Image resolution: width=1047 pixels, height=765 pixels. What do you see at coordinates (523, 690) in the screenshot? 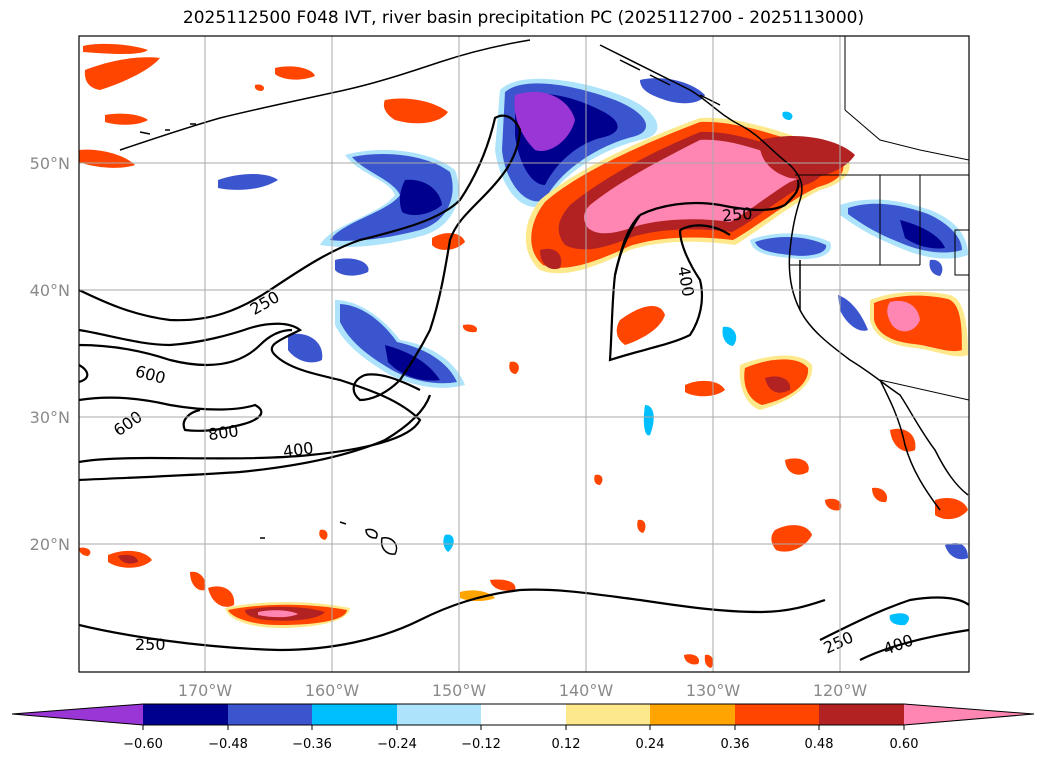
I see `longitude-labels: 170°W 160°W 150°W 140°W 130°W 120°W` at bounding box center [523, 690].